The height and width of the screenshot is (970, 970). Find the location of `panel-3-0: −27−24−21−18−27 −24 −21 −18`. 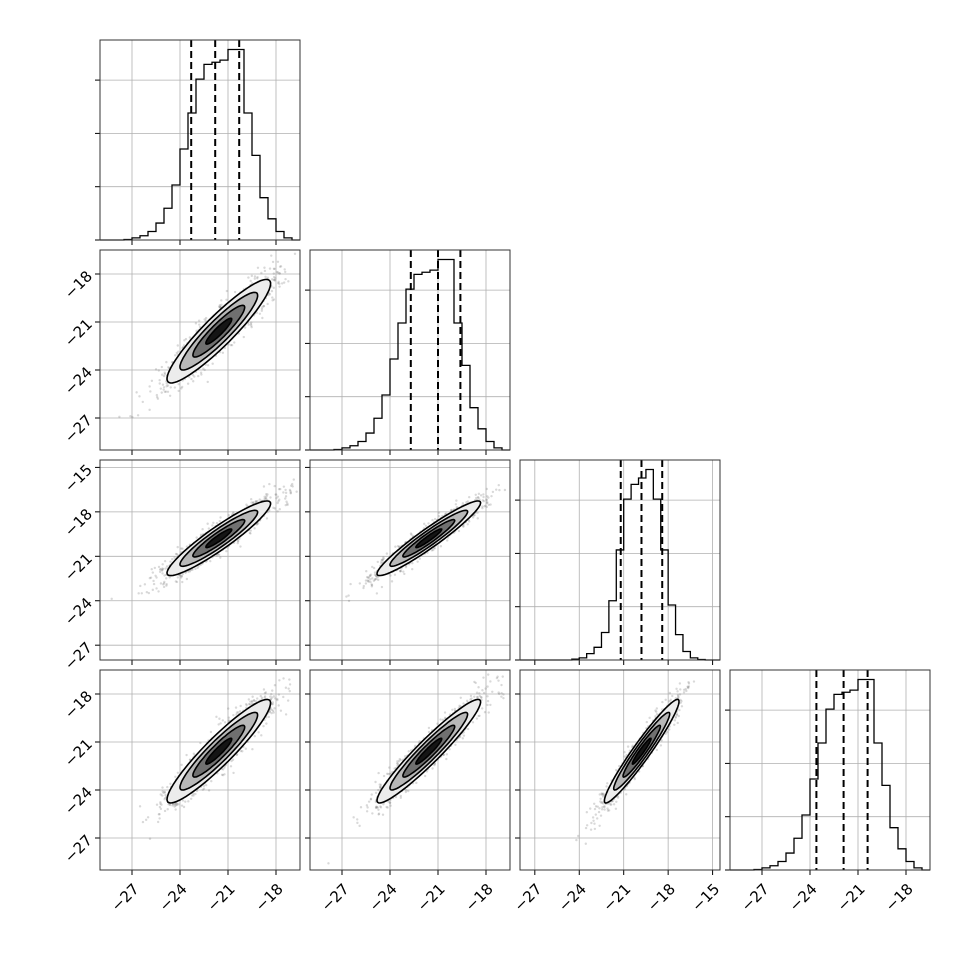

panel-3-0: −27−24−21−18−27 −24 −21 −18 is located at coordinates (181, 792).